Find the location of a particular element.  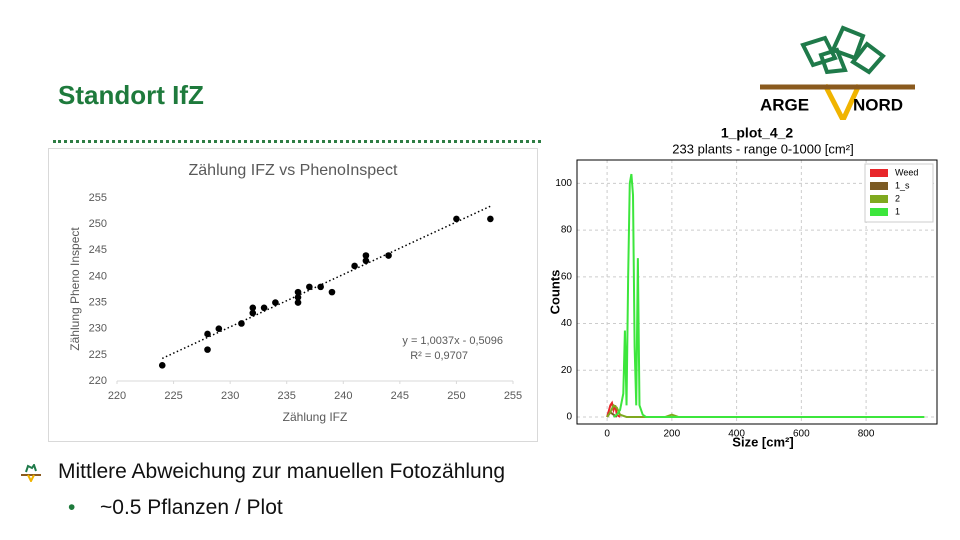

x-tick-label: 220 is located at coordinates (117, 396).